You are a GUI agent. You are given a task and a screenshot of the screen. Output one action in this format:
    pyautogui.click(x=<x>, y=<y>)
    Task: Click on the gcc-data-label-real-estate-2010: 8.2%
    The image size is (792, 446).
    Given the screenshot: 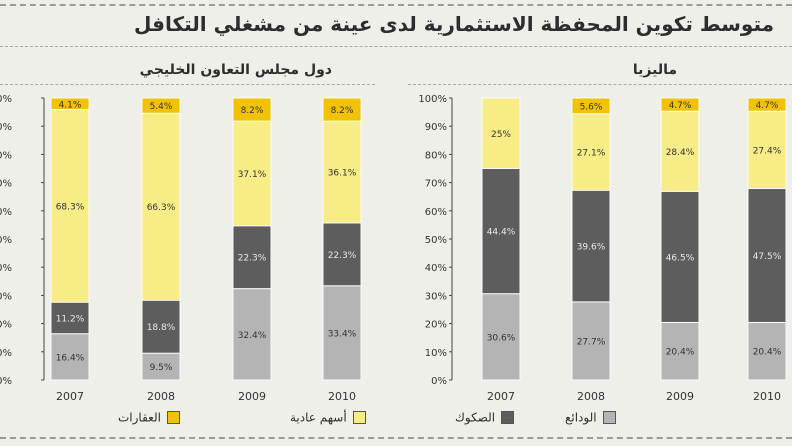 What is the action you would take?
    pyautogui.click(x=342, y=111)
    